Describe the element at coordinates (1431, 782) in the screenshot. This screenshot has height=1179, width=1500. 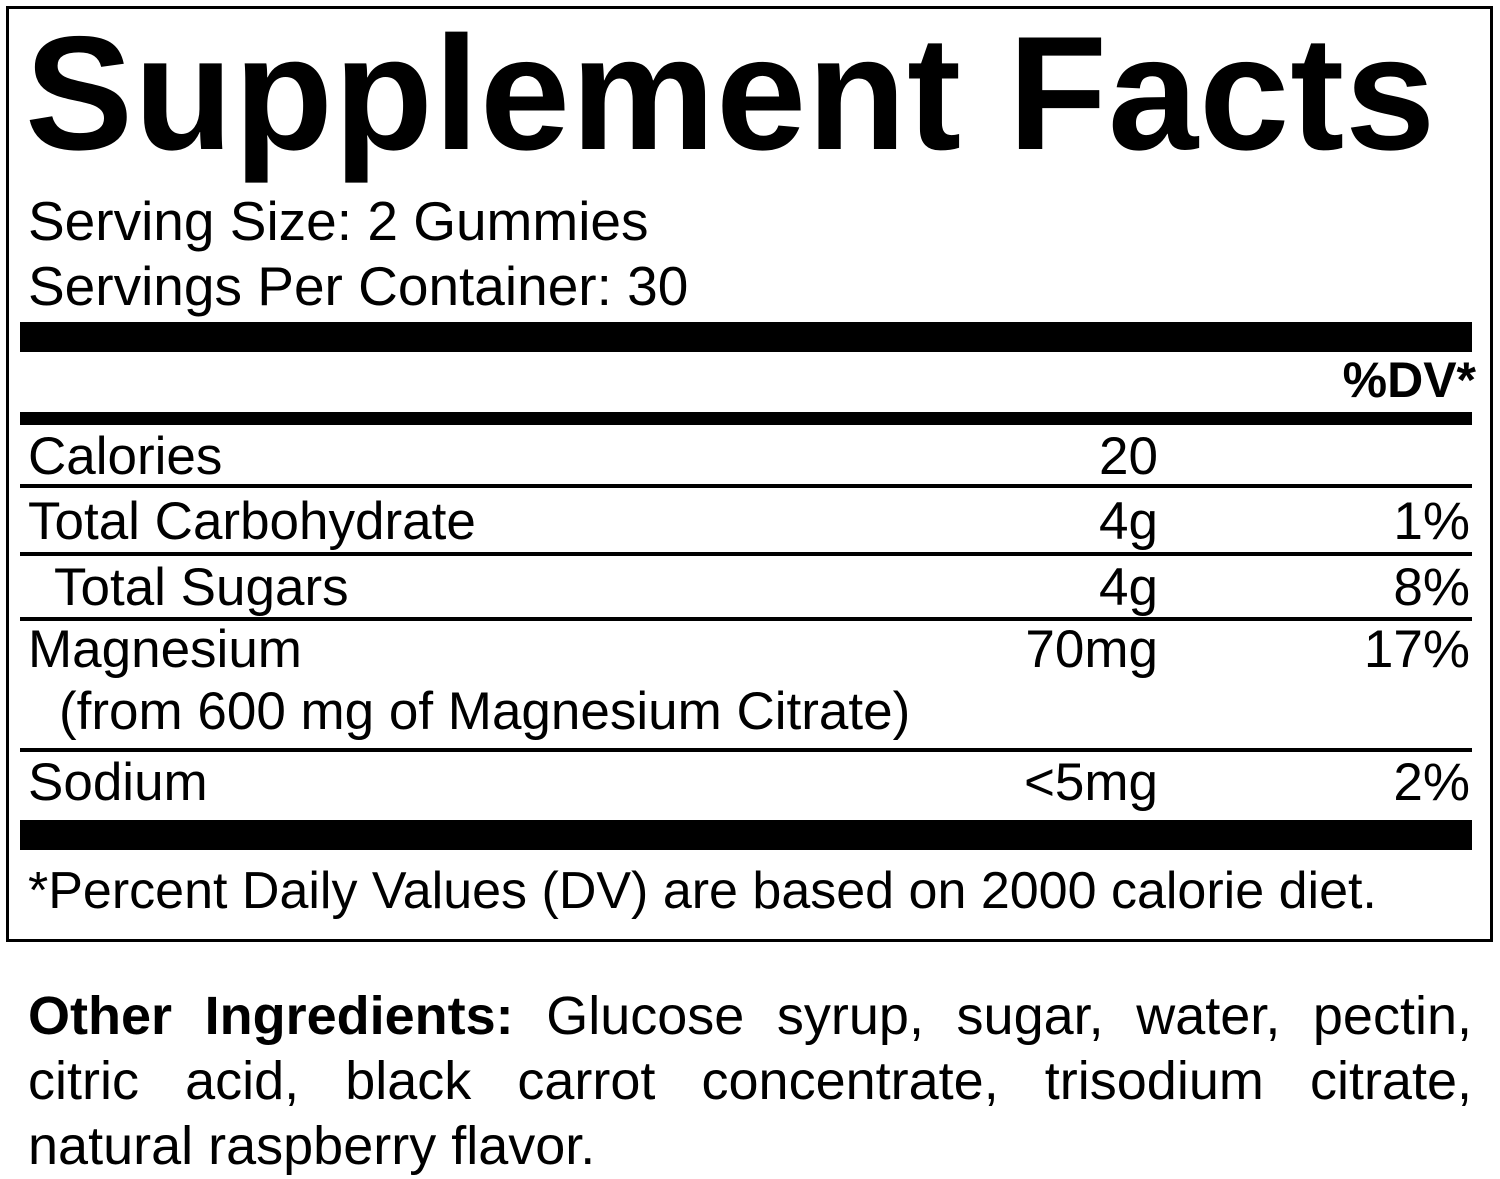
I see `nutrient-dv: 2%` at that location.